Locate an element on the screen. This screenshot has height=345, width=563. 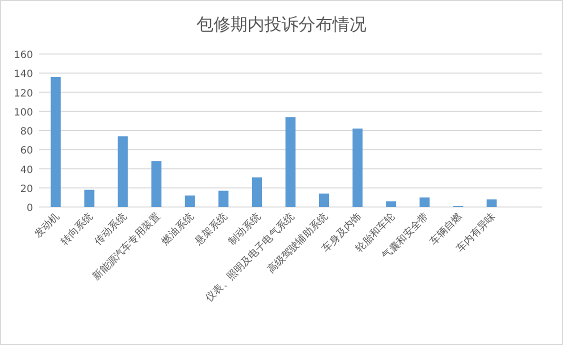
y-tick-label: 60 is located at coordinates (26, 151).